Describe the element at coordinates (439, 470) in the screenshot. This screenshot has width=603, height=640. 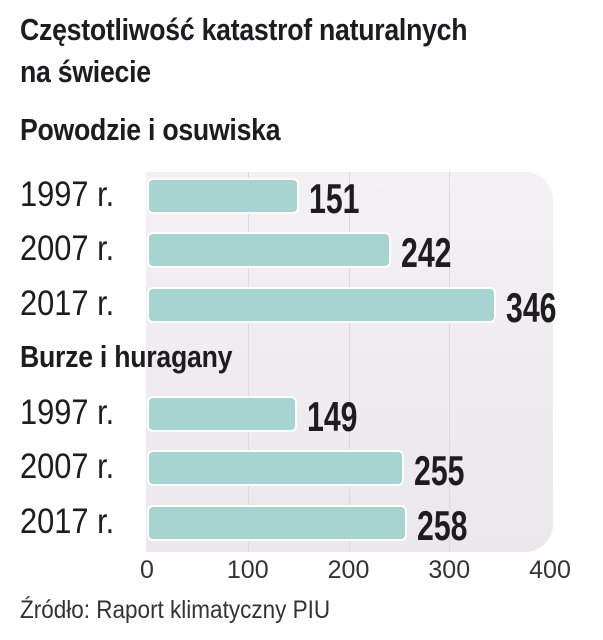
I see `value-label: 255` at that location.